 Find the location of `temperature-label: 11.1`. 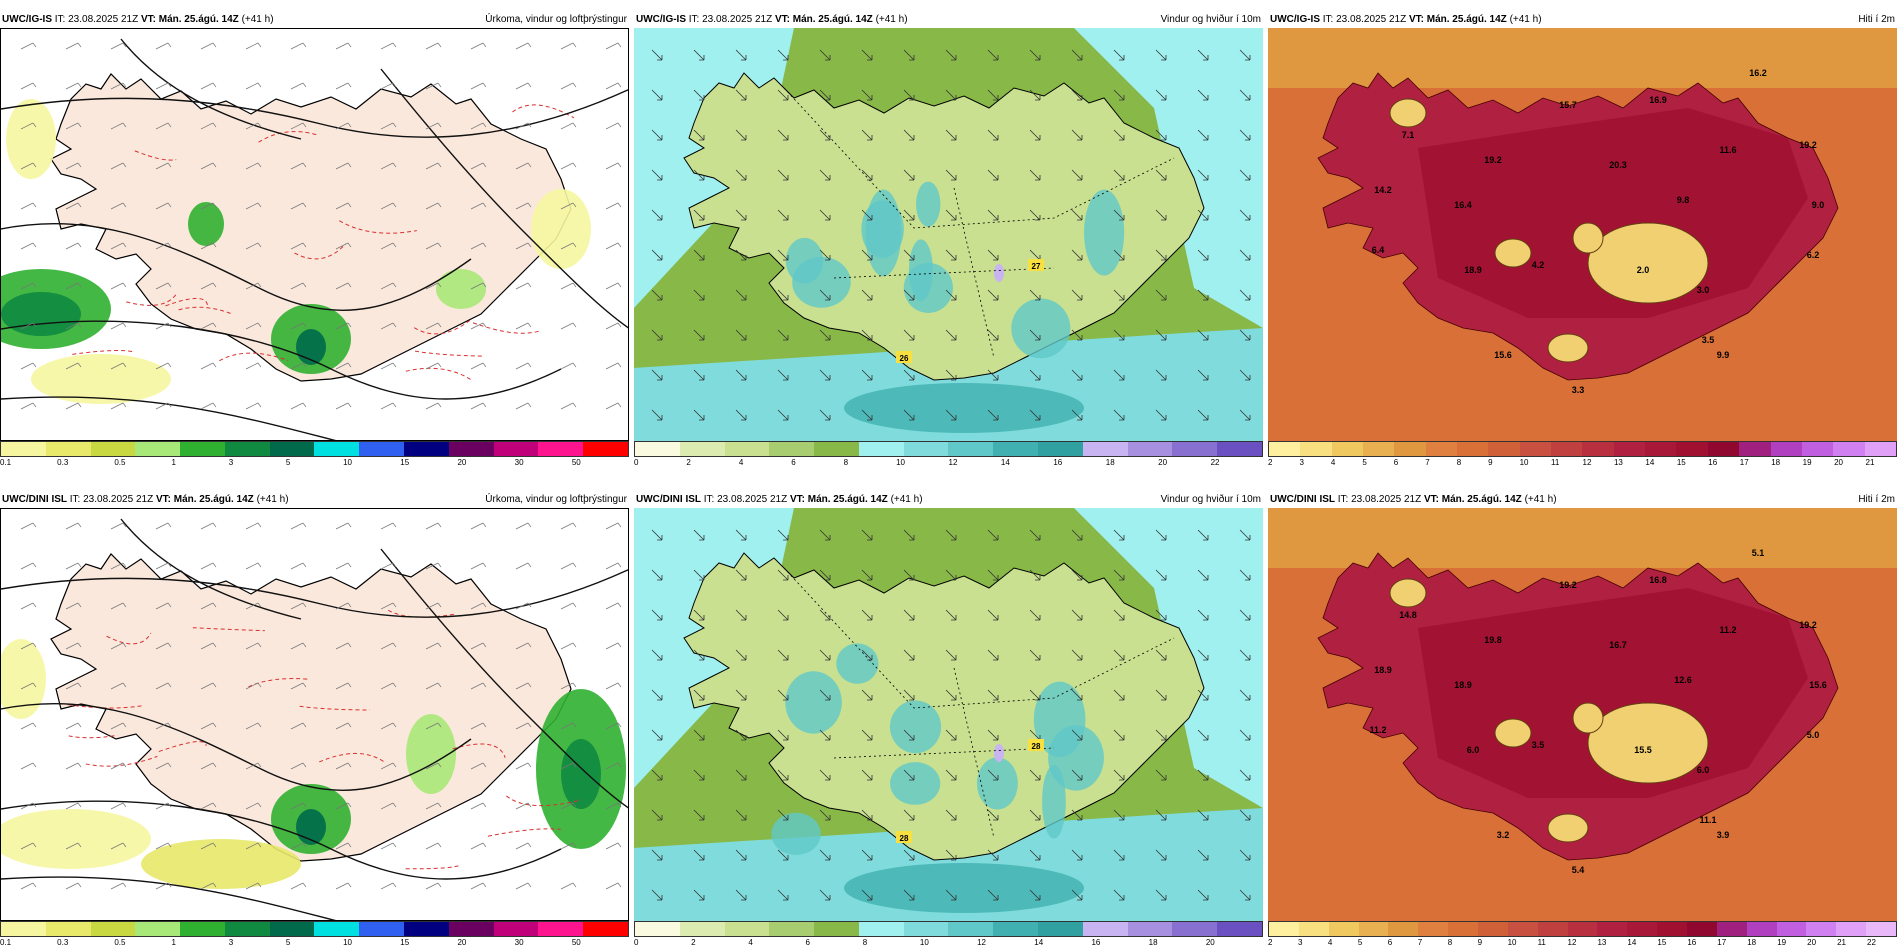

temperature-label: 11.1 is located at coordinates (1707, 820).